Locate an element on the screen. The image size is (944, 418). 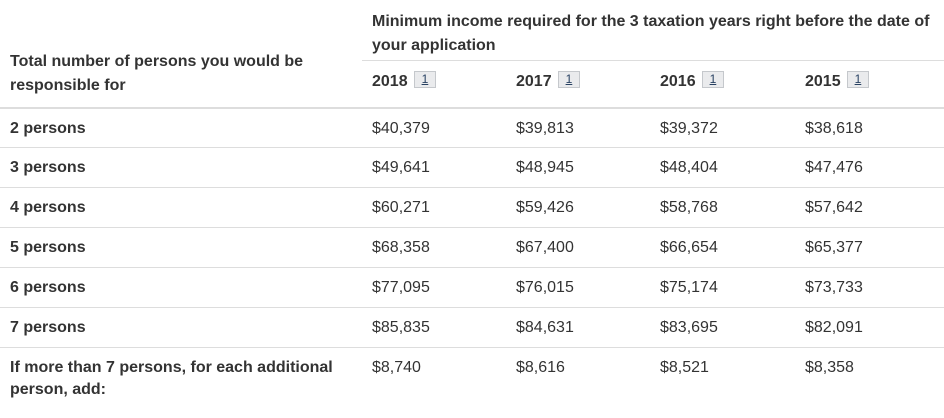
income-cell: $75,174 is located at coordinates (722, 287).